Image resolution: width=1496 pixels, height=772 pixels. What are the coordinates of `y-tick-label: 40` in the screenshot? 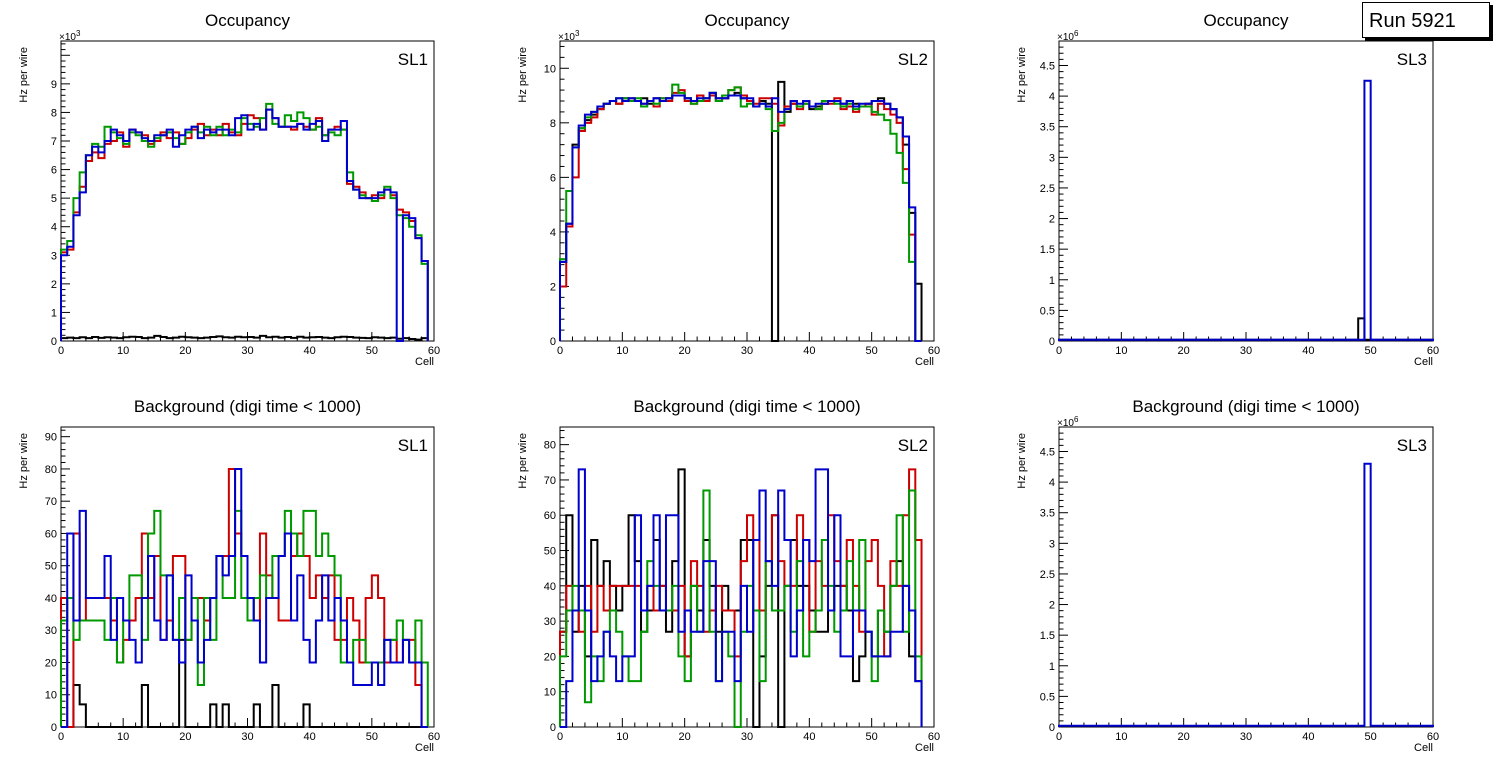 It's located at (51, 599).